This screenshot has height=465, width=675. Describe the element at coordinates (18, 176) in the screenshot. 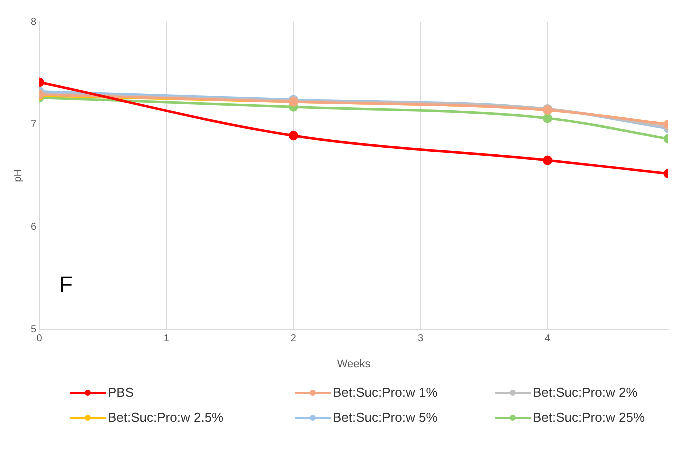

I see `y-axis-title: pH` at that location.